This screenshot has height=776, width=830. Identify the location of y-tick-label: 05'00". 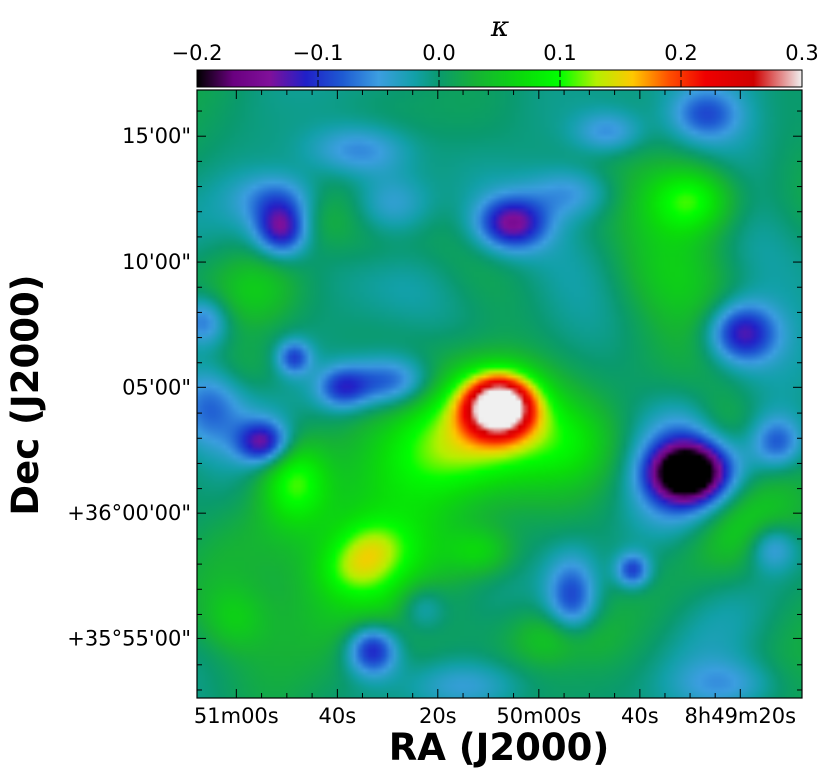
(156, 387).